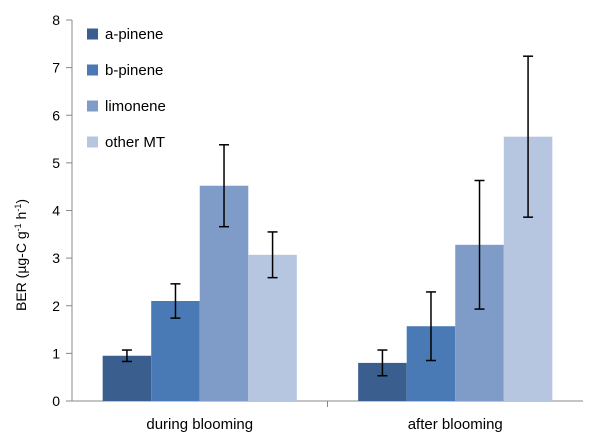 This screenshot has height=442, width=600. What do you see at coordinates (56, 211) in the screenshot?
I see `y-tick-label: 4` at bounding box center [56, 211].